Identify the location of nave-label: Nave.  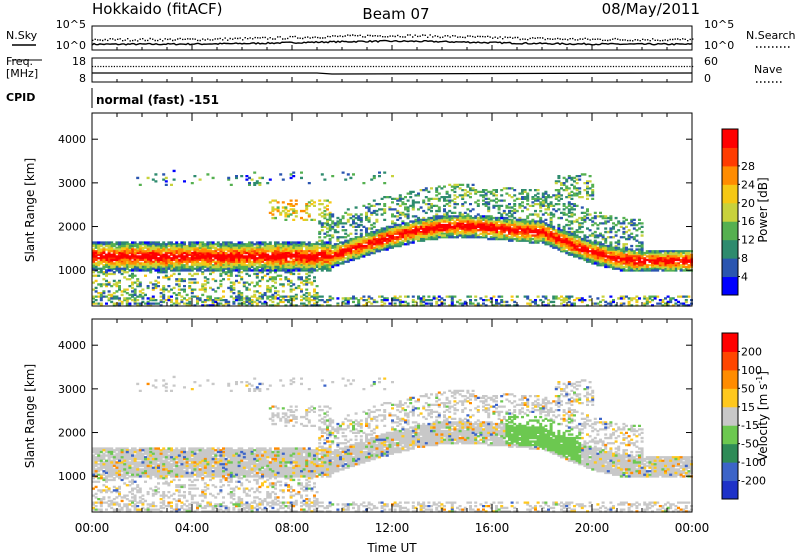
(768, 69).